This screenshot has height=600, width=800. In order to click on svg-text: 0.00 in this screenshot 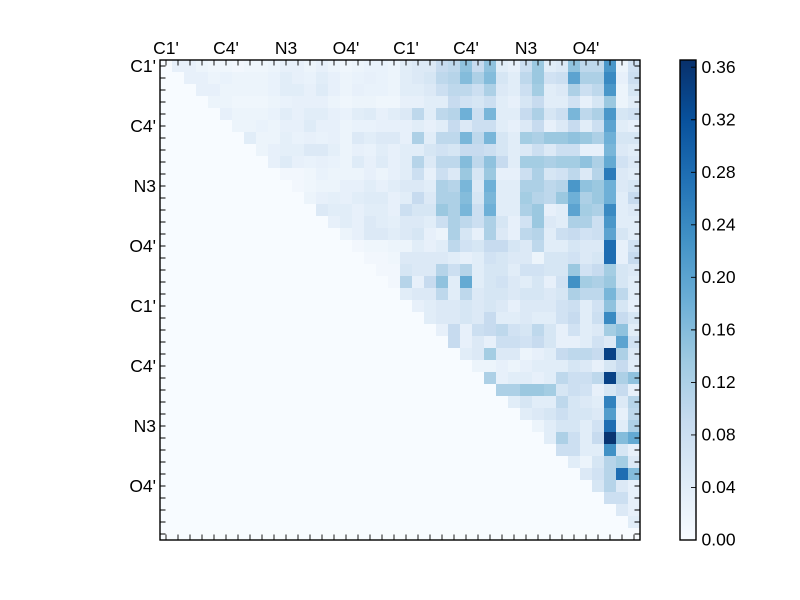, I will do `click(719, 540)`.